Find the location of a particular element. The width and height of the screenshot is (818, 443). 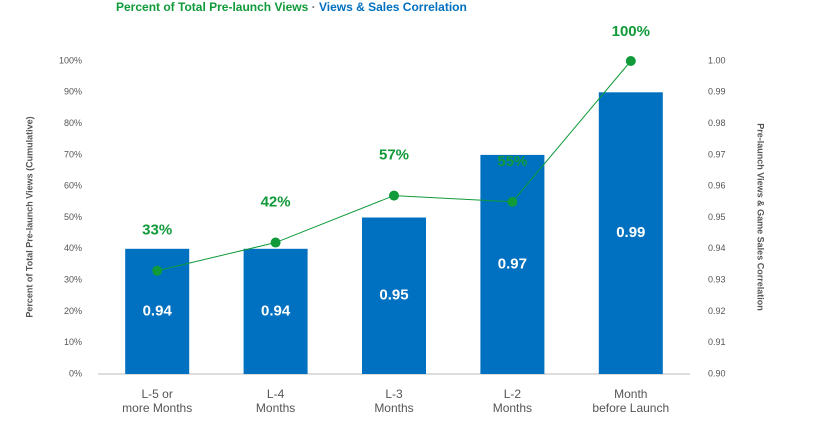

bar-value-label: 0.95 is located at coordinates (393, 295).